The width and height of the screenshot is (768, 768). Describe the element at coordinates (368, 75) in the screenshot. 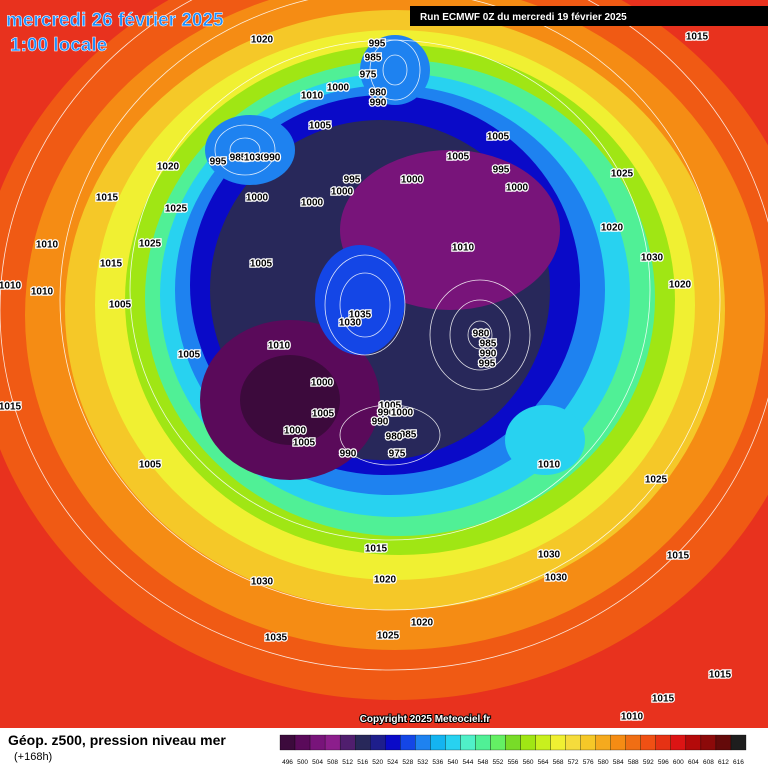

I see `isobar-label: 975` at that location.